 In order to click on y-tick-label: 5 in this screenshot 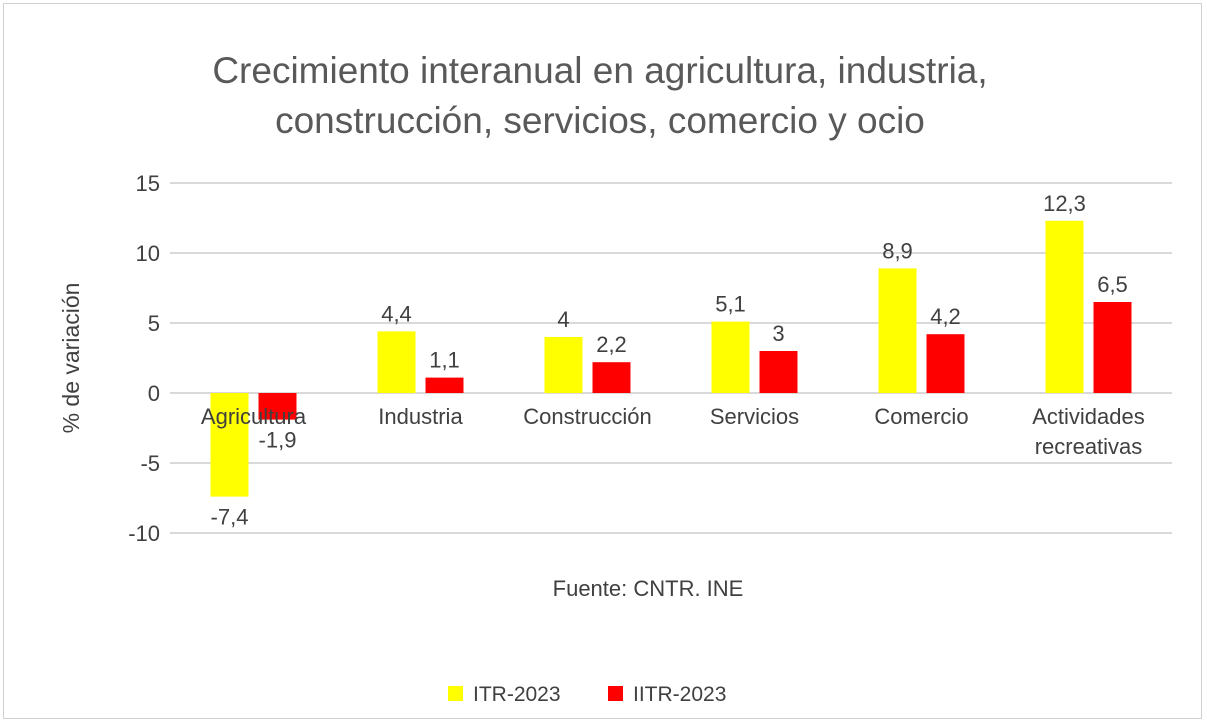, I will do `click(154, 323)`.